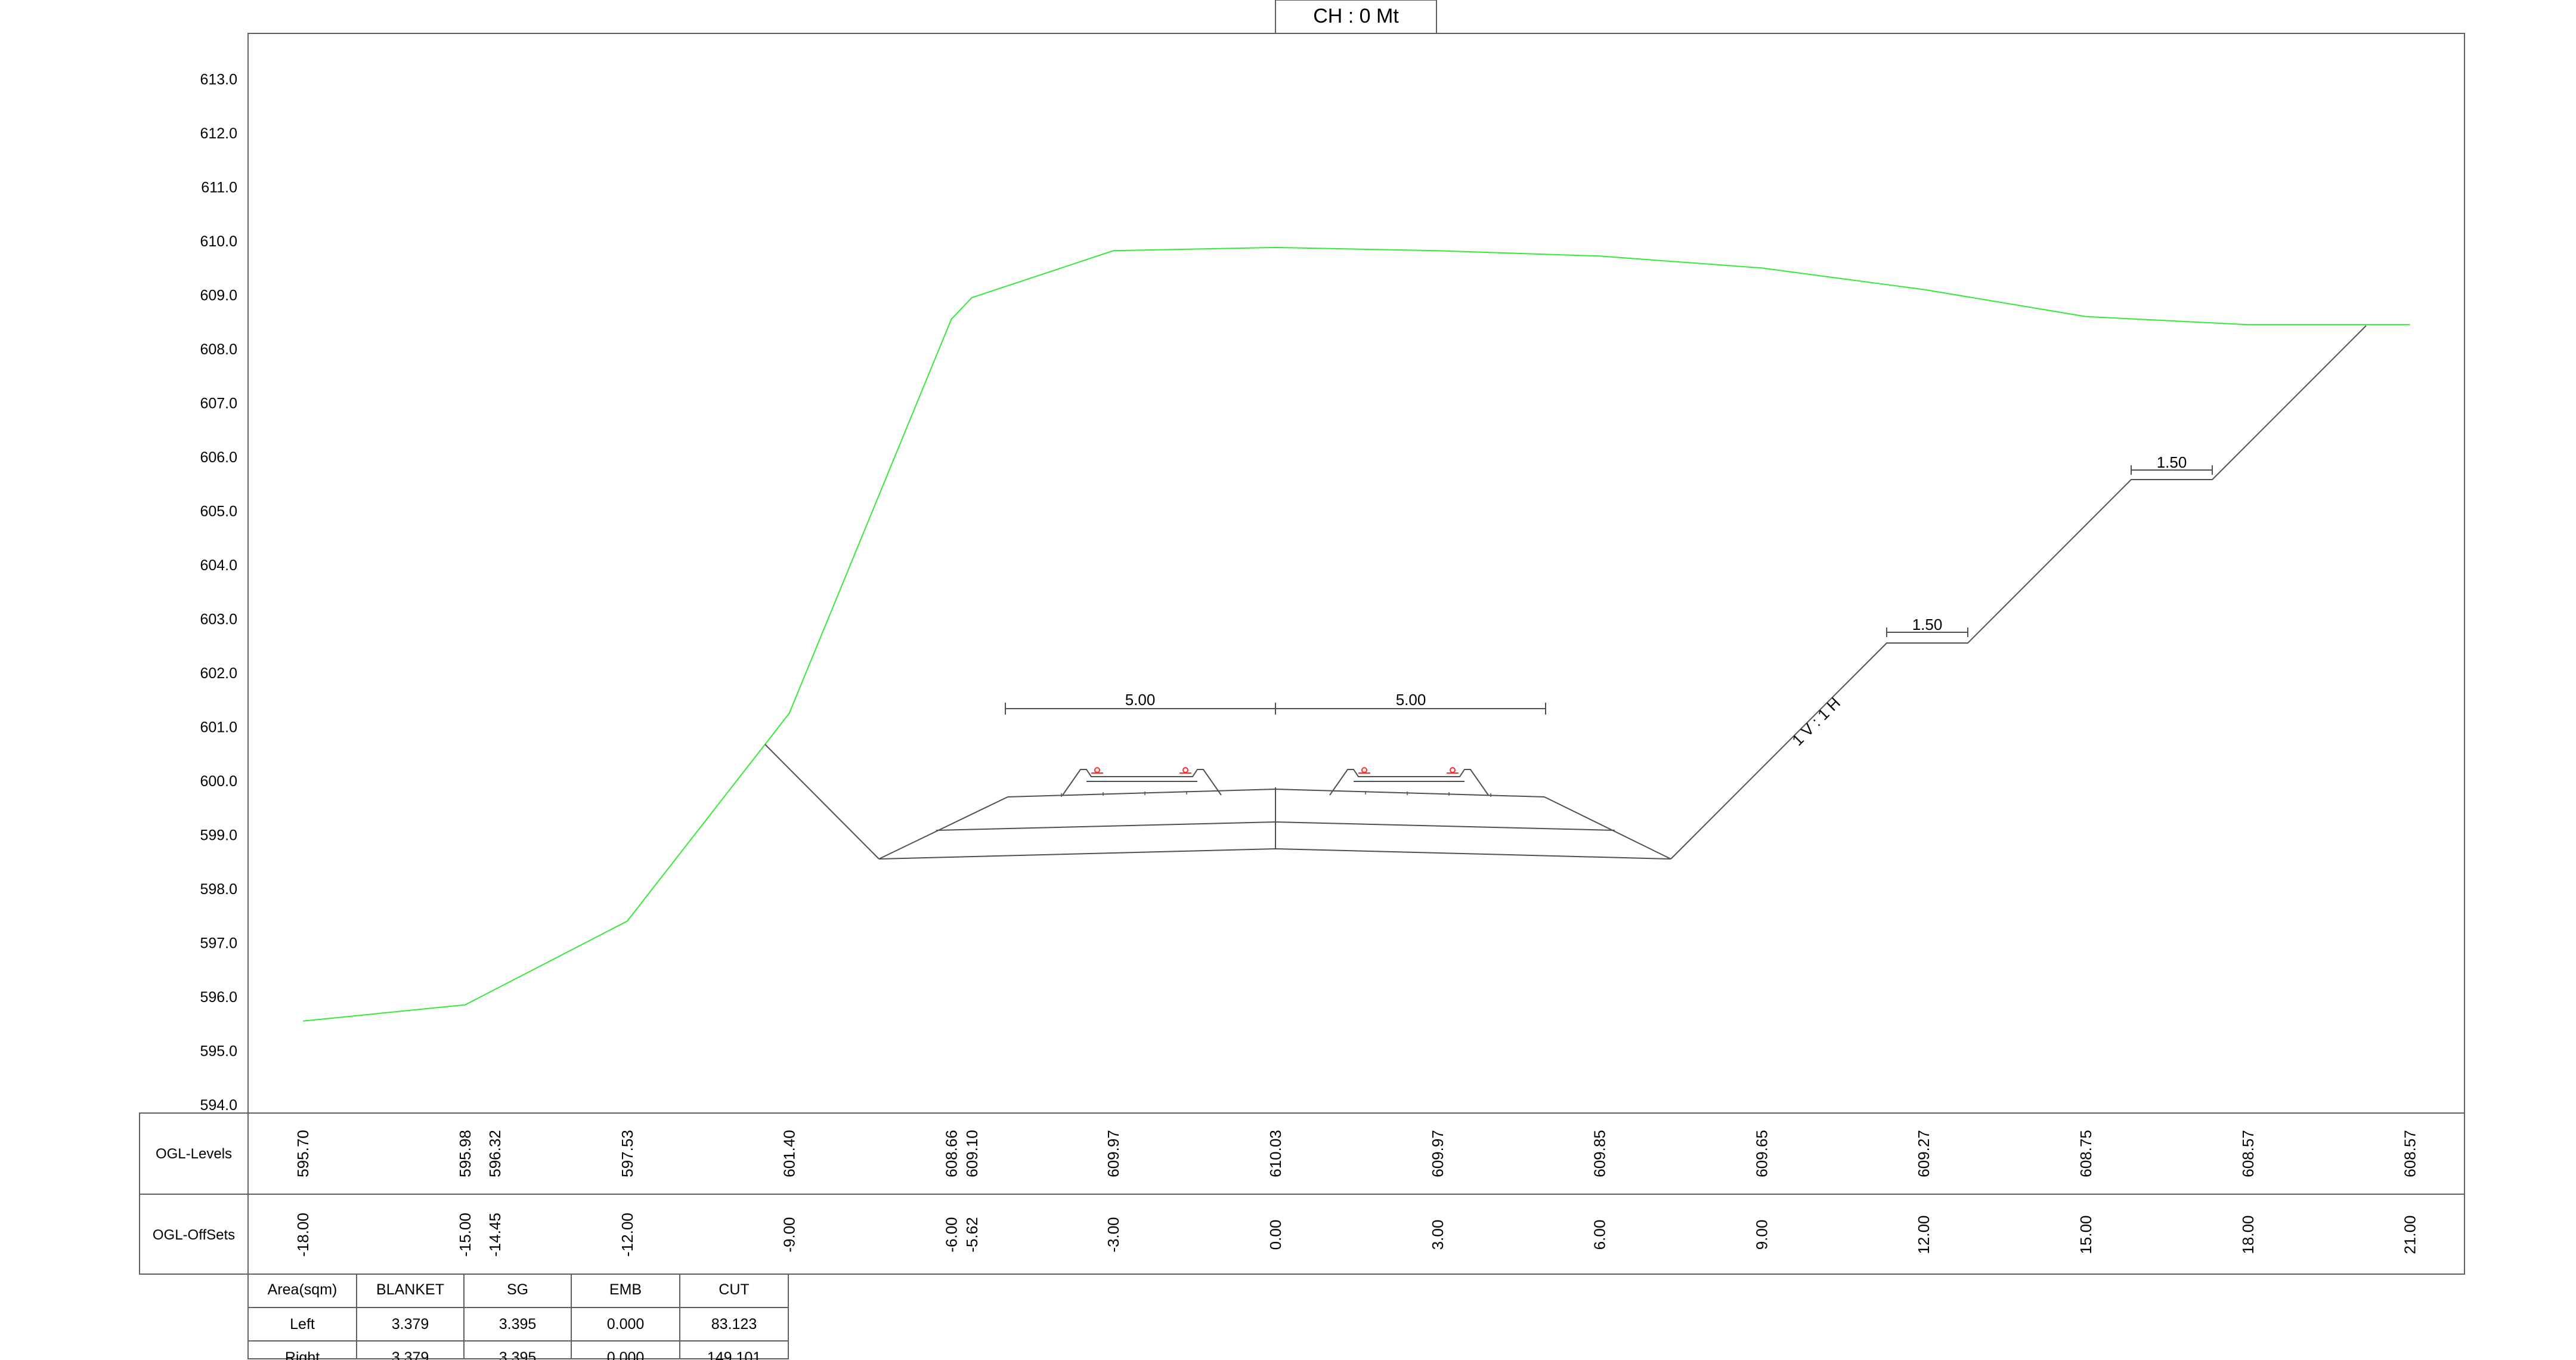  I want to click on table-header-cell: SG, so click(517, 1289).